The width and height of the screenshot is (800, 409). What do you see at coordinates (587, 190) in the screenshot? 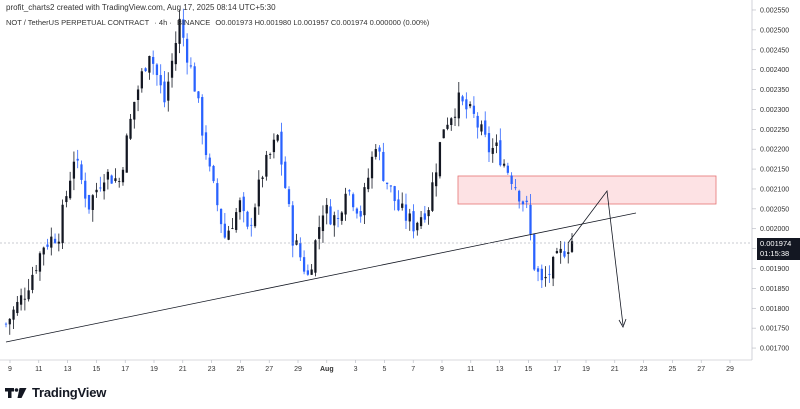
I see `supply-zone` at bounding box center [587, 190].